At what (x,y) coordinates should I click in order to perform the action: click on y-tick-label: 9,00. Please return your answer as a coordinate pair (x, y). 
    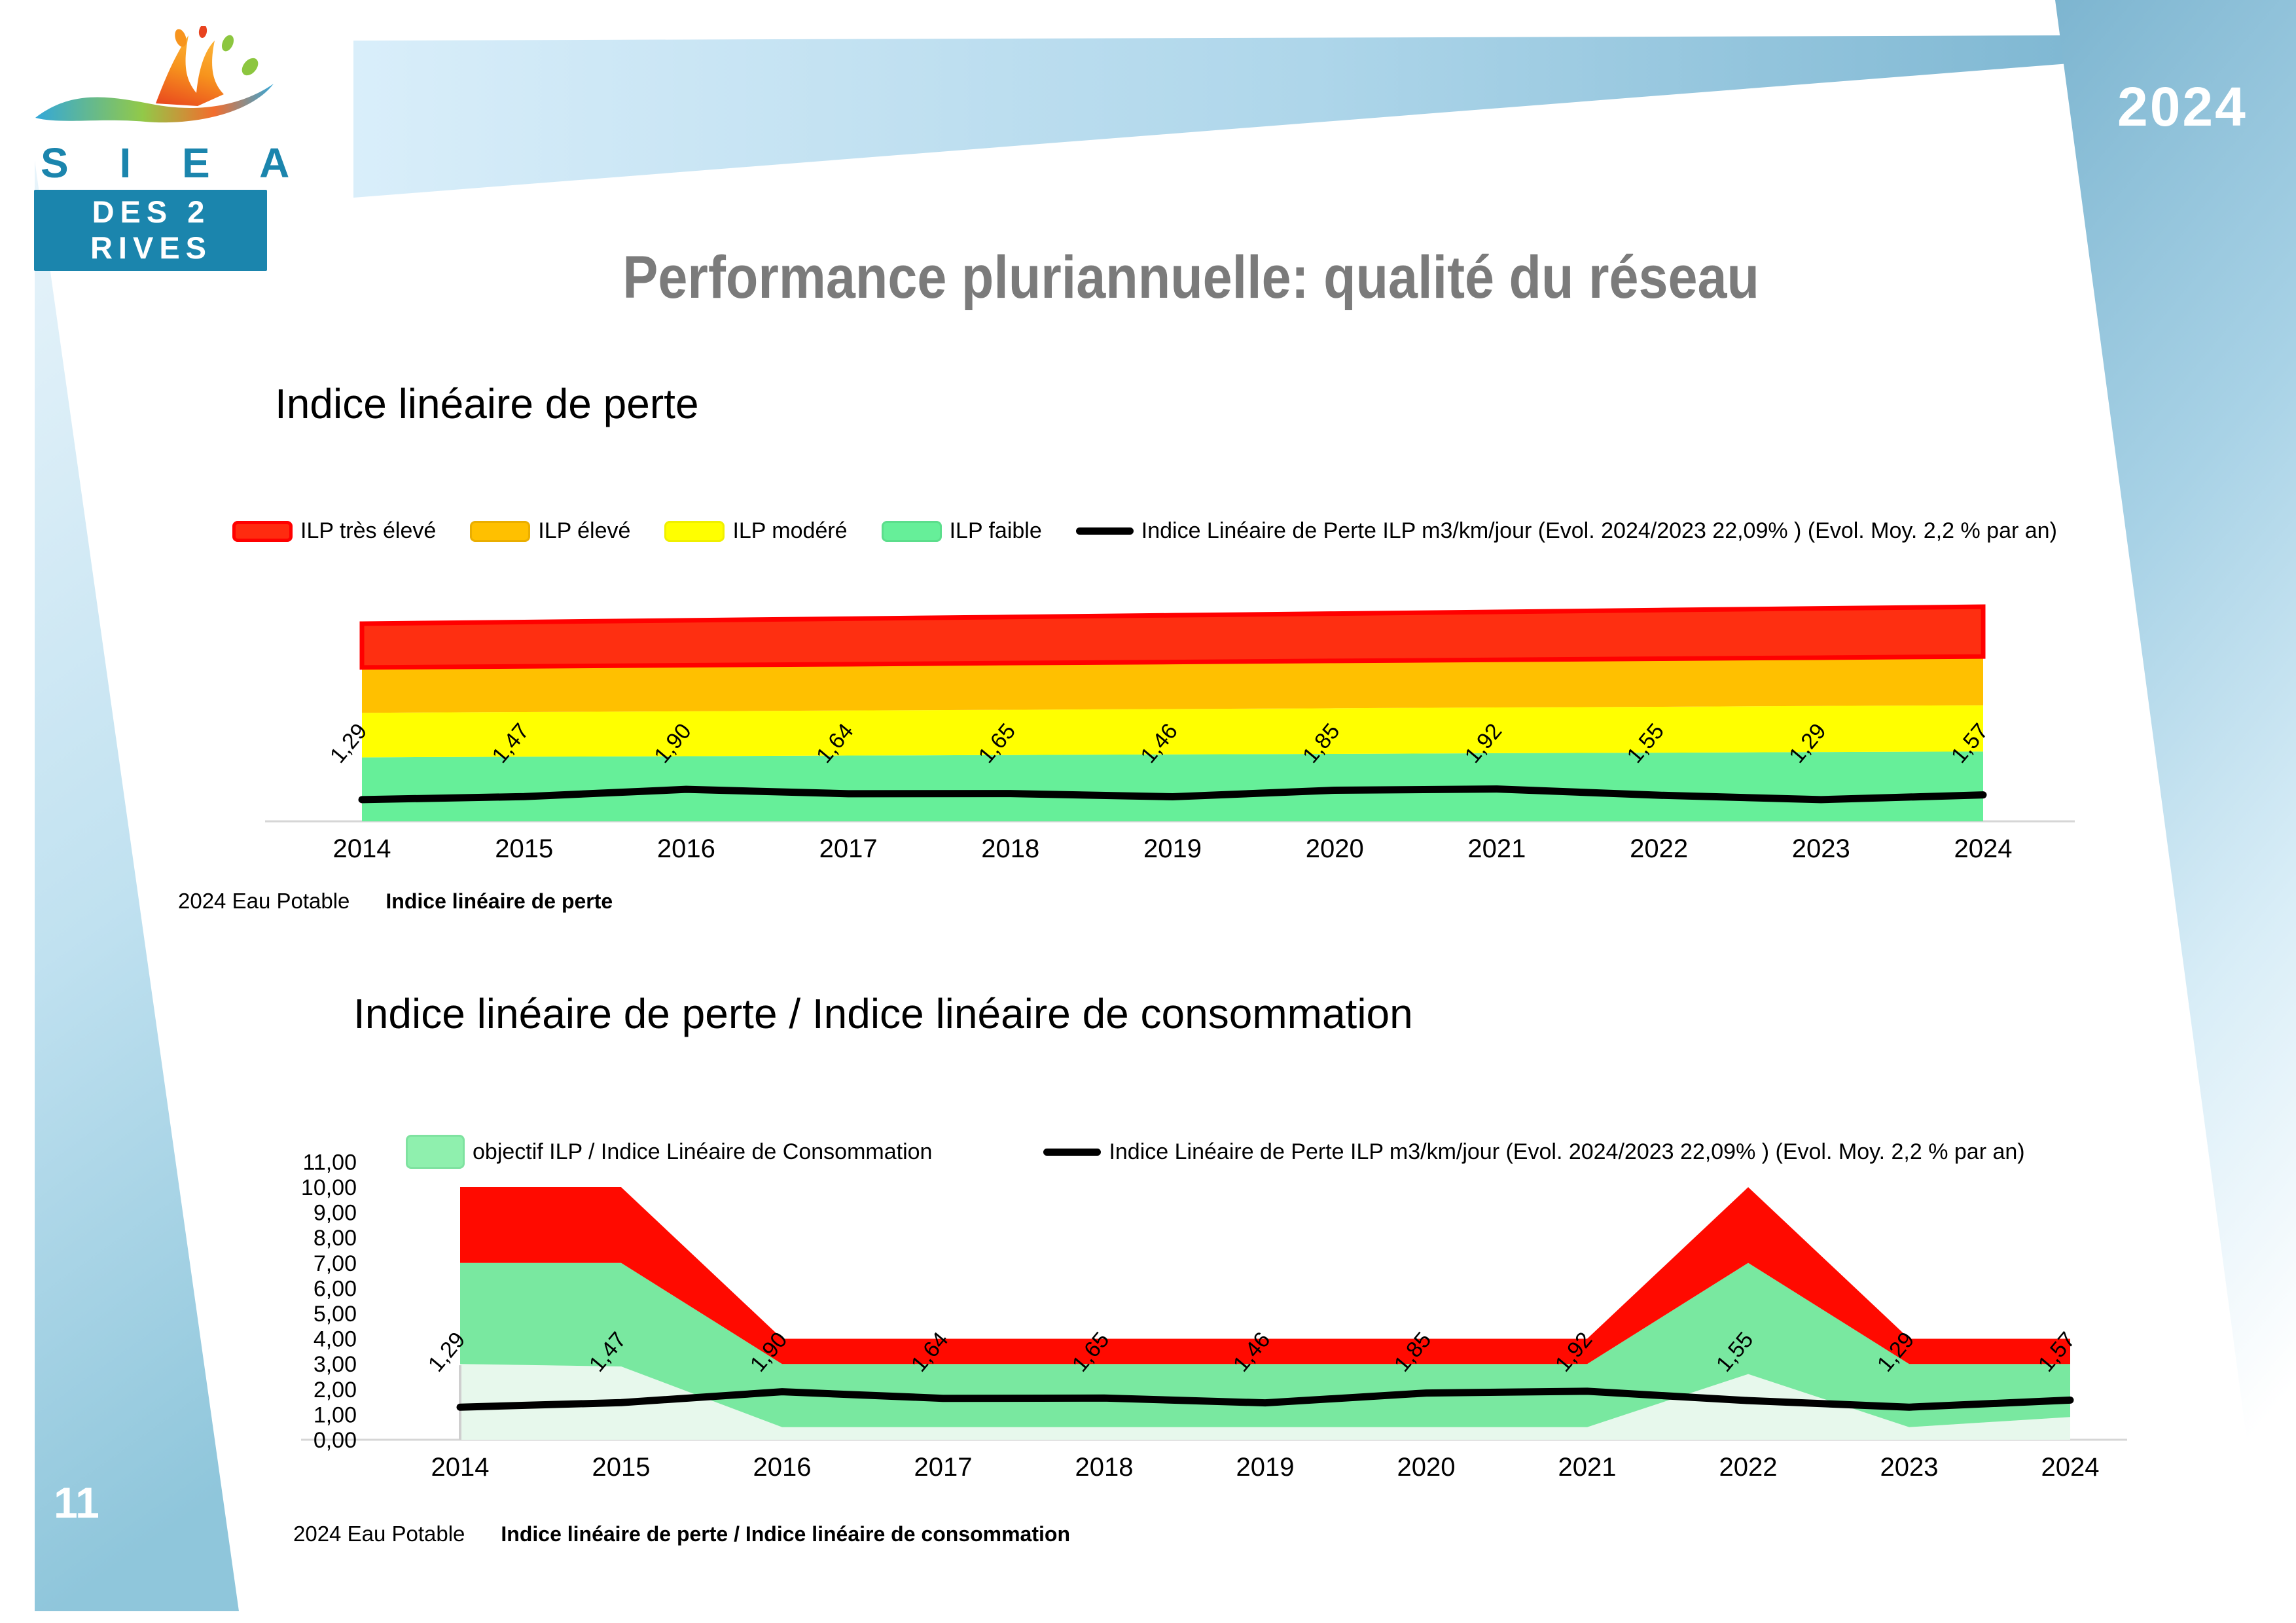
    Looking at the image, I should click on (335, 1213).